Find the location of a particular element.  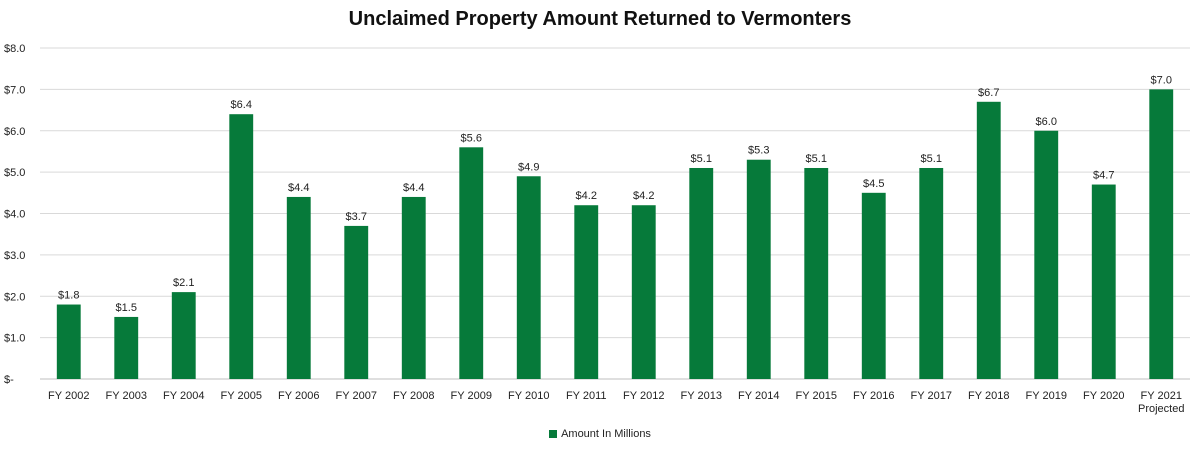

x-tick-label: FY 2003 is located at coordinates (126, 396).